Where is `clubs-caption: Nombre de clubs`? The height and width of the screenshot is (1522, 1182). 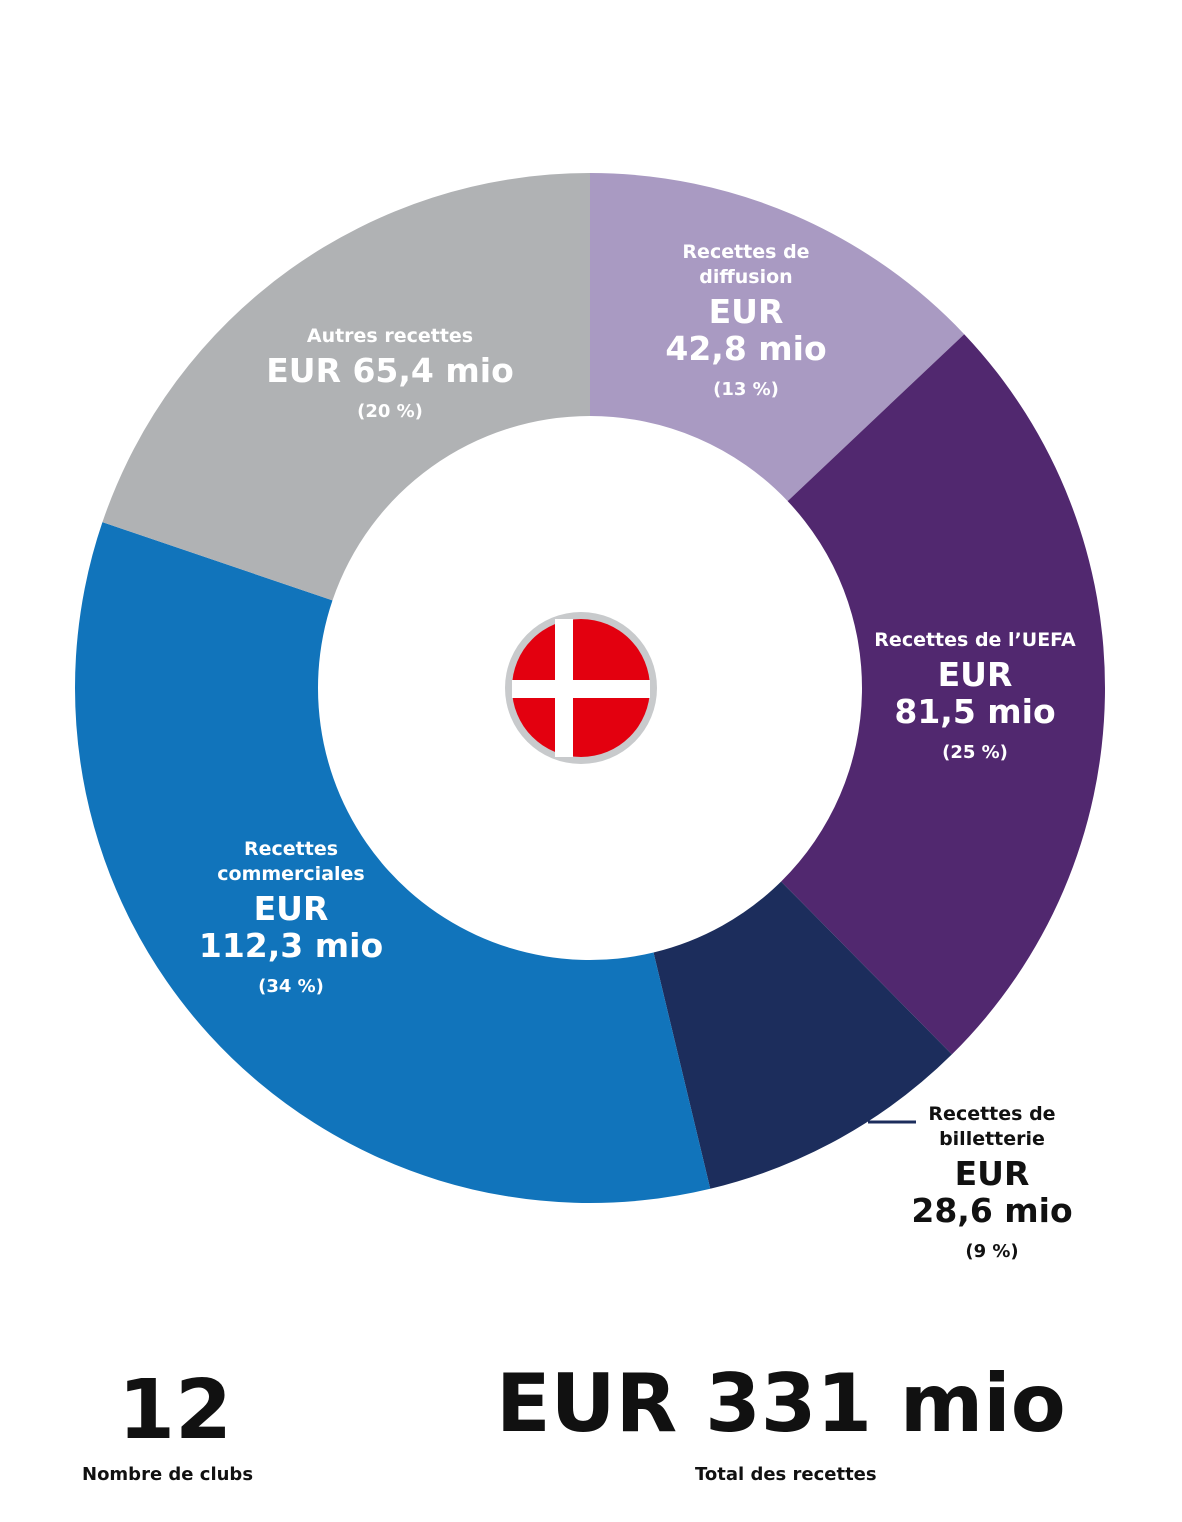 clubs-caption: Nombre de clubs is located at coordinates (168, 1474).